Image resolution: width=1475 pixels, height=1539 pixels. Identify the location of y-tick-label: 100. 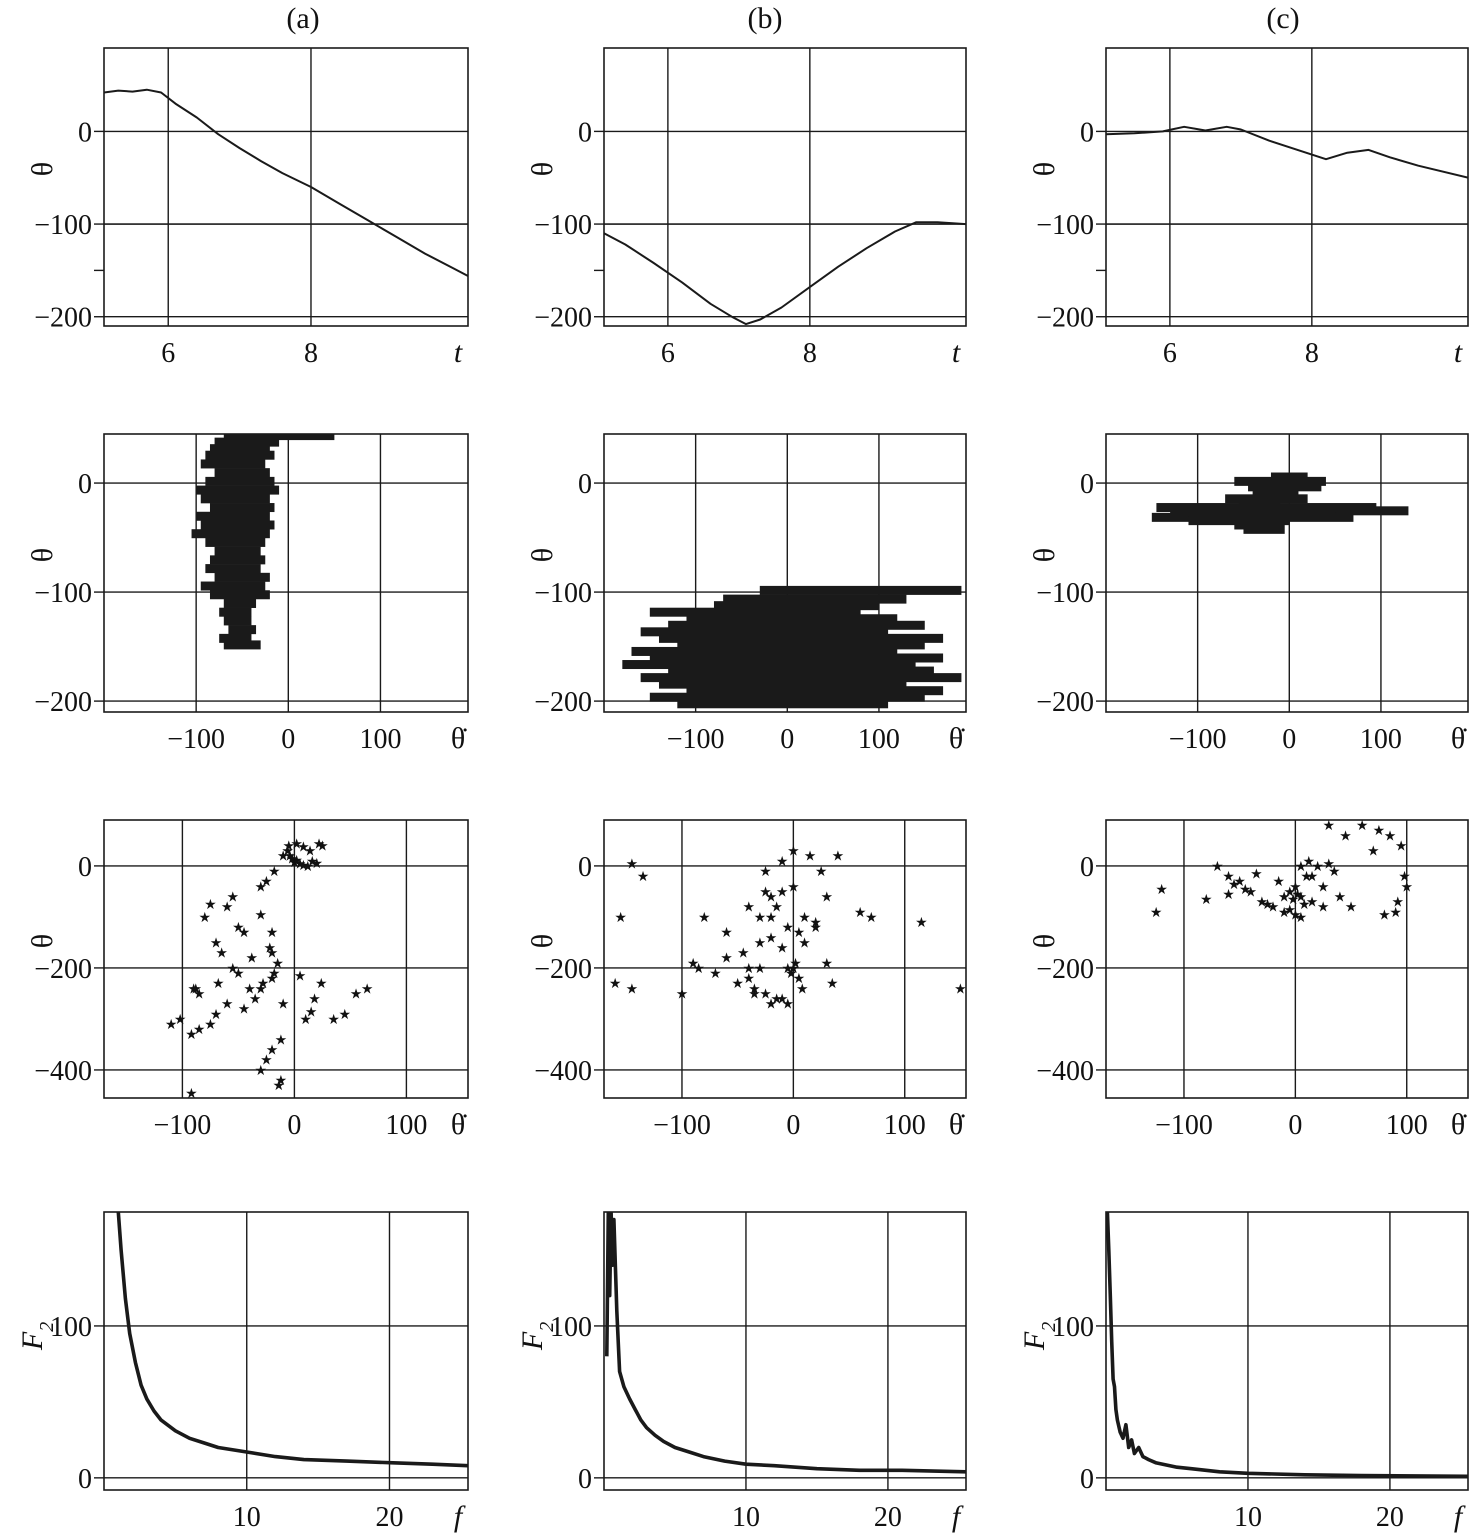
(1073, 1327).